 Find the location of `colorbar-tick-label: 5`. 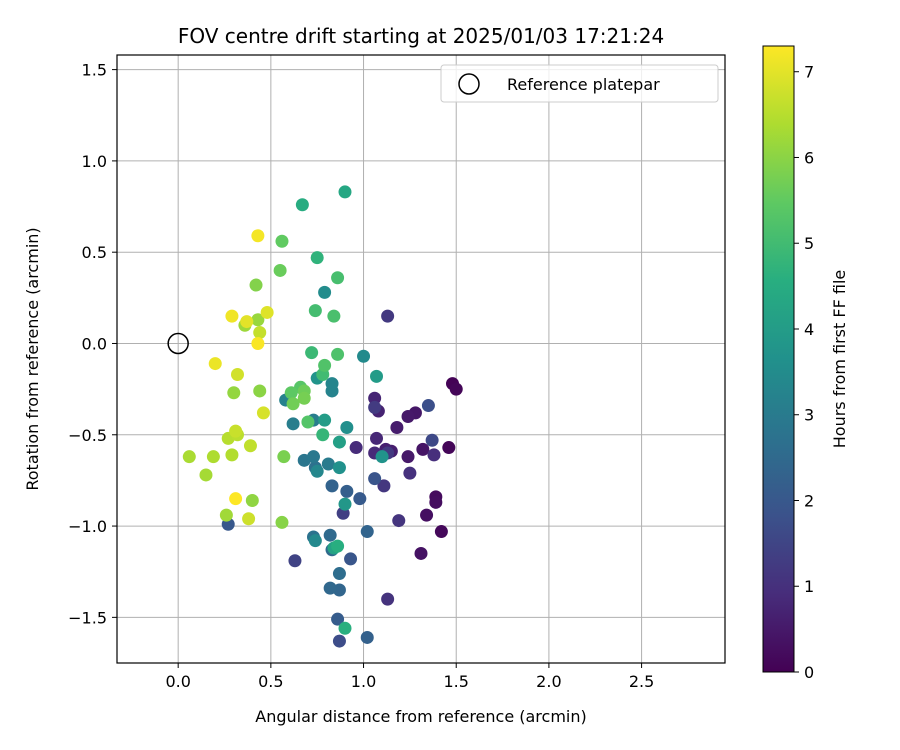

colorbar-tick-label: 5 is located at coordinates (809, 243).